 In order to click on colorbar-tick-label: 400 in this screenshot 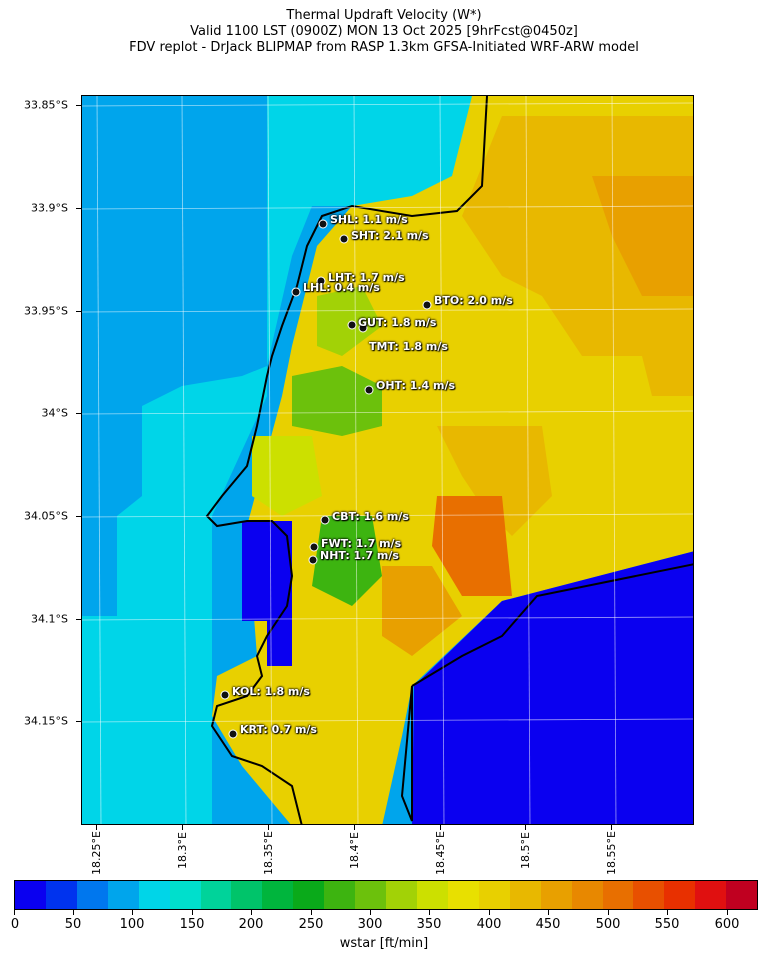, I will do `click(489, 924)`.